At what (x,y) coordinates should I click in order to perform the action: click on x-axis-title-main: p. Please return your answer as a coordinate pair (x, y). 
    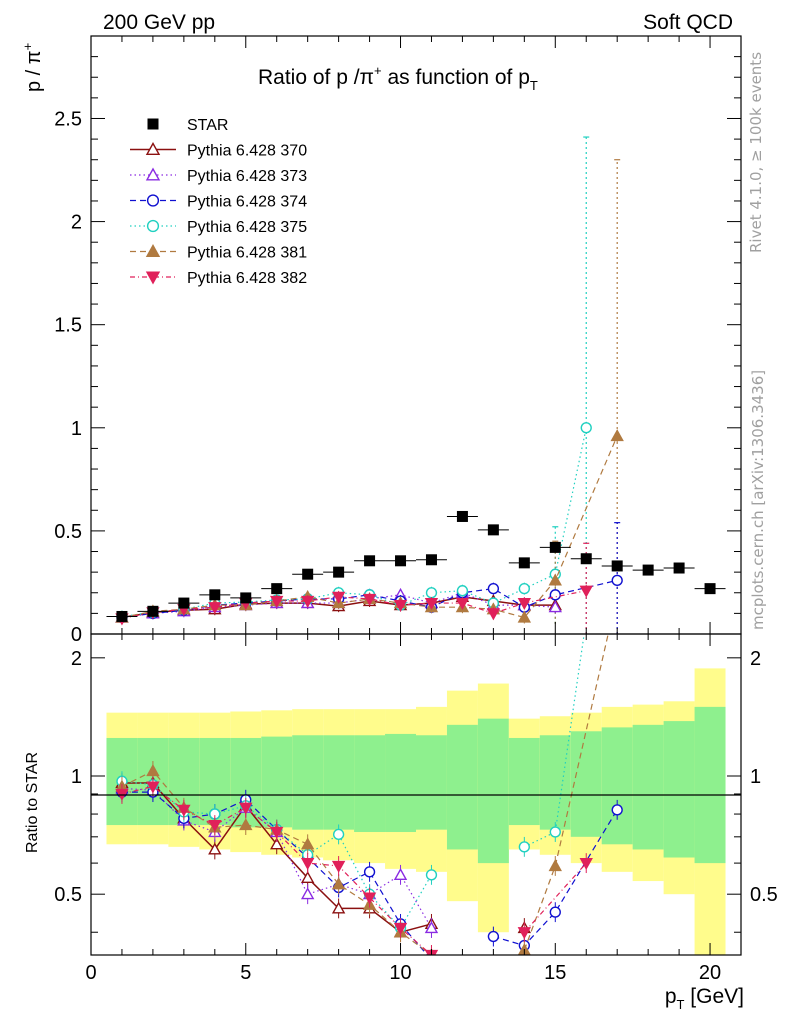
    Looking at the image, I should click on (671, 996).